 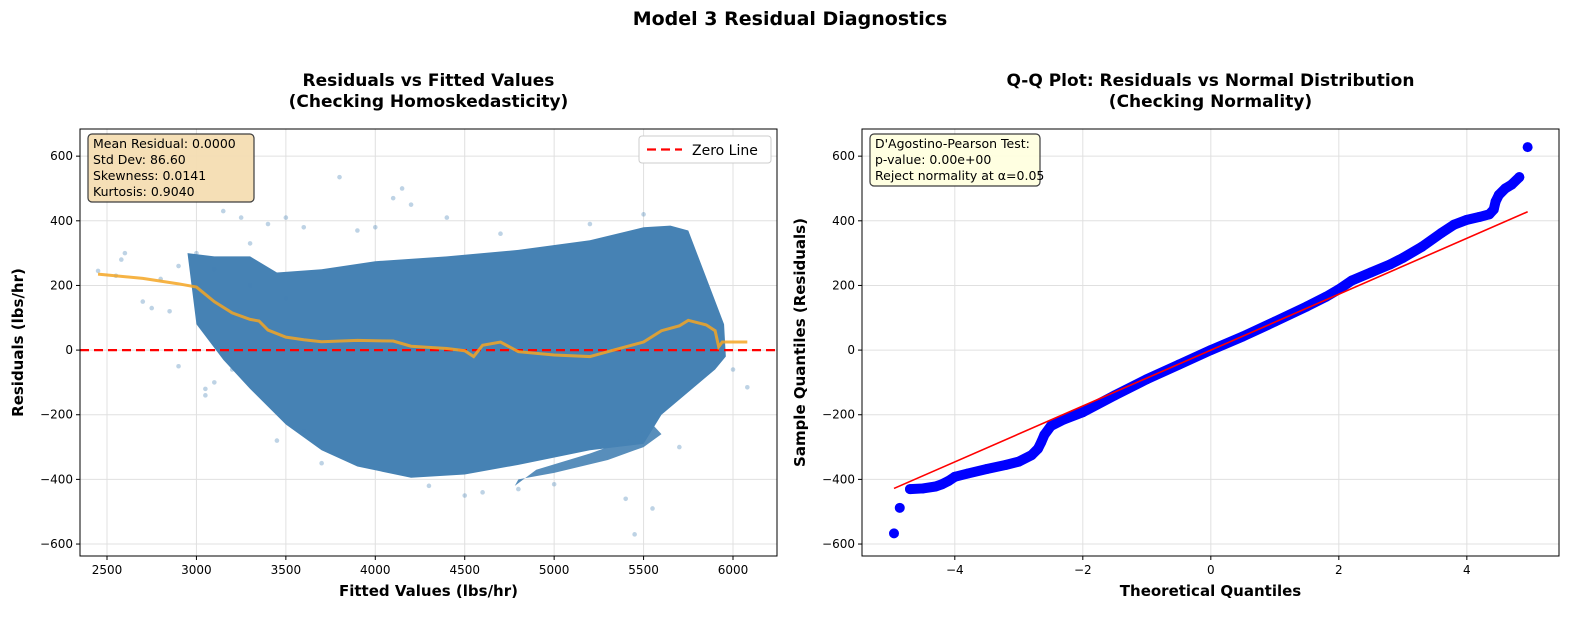 I want to click on stats-box-line: Std Dev: 86.60, so click(x=139, y=159).